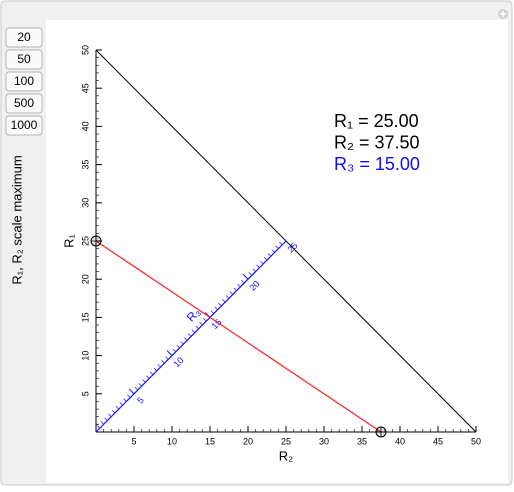  Describe the element at coordinates (85, 50) in the screenshot. I see `y-tick-label: 50` at that location.